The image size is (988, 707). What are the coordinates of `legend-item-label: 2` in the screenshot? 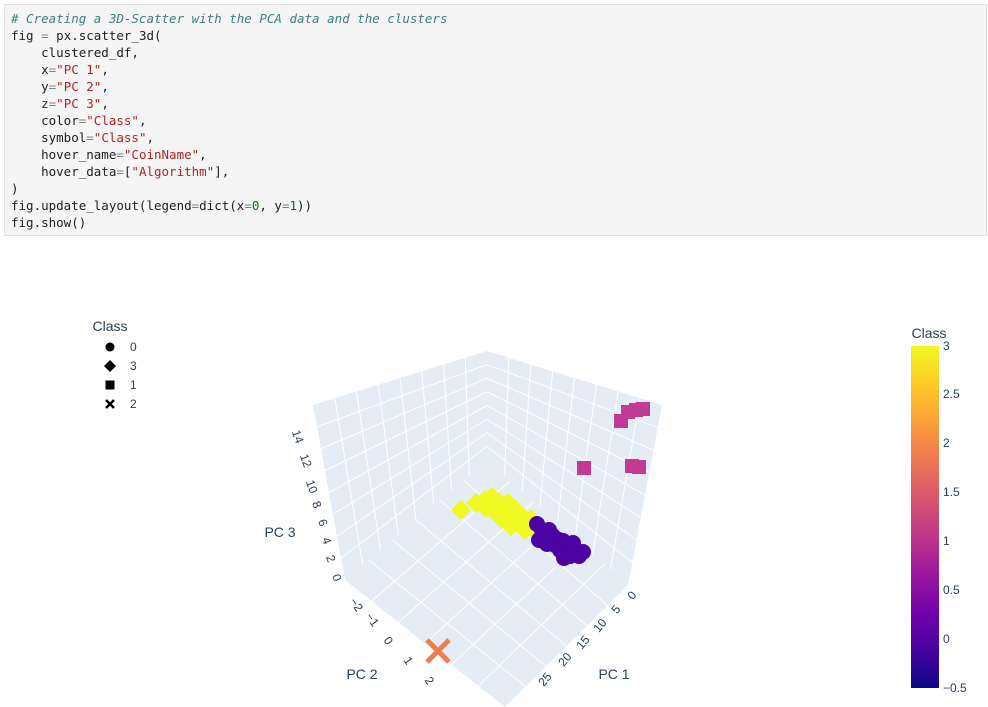 It's located at (133, 404).